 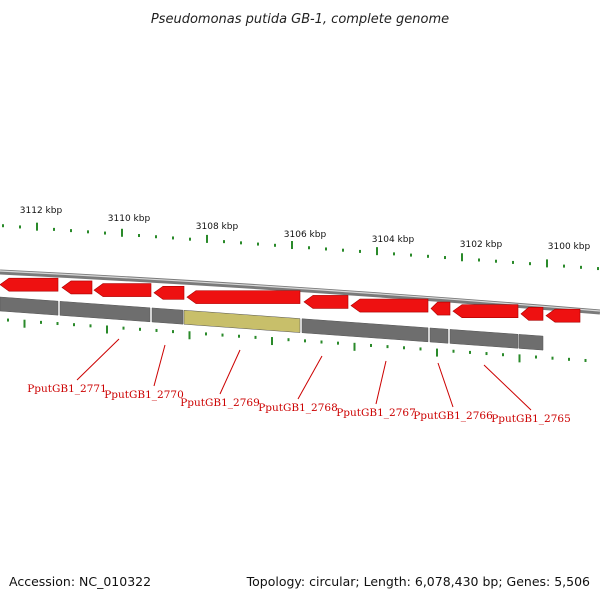 What do you see at coordinates (220, 403) in the screenshot?
I see `gene-label: PputGB1_2769` at bounding box center [220, 403].